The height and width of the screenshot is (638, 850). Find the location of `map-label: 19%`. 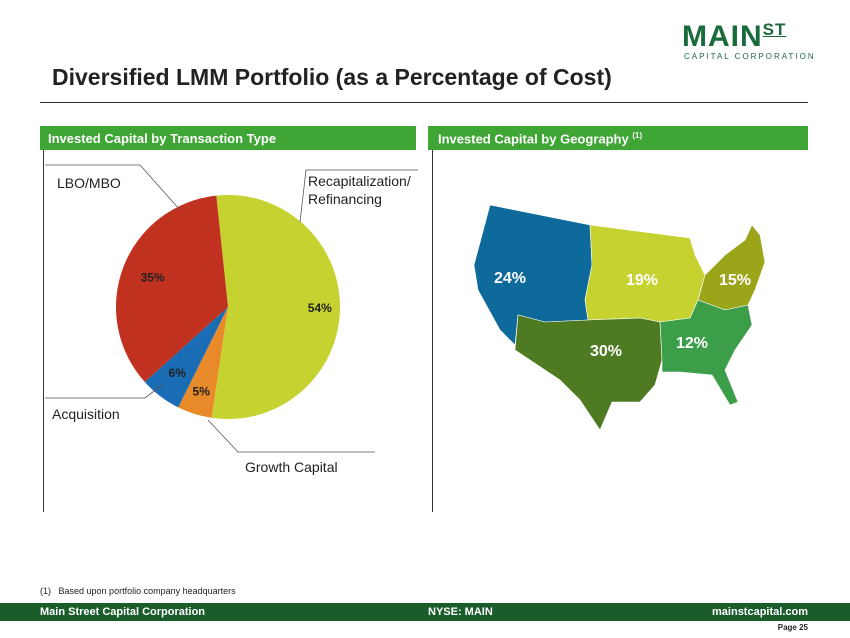

map-label: 19% is located at coordinates (642, 280).